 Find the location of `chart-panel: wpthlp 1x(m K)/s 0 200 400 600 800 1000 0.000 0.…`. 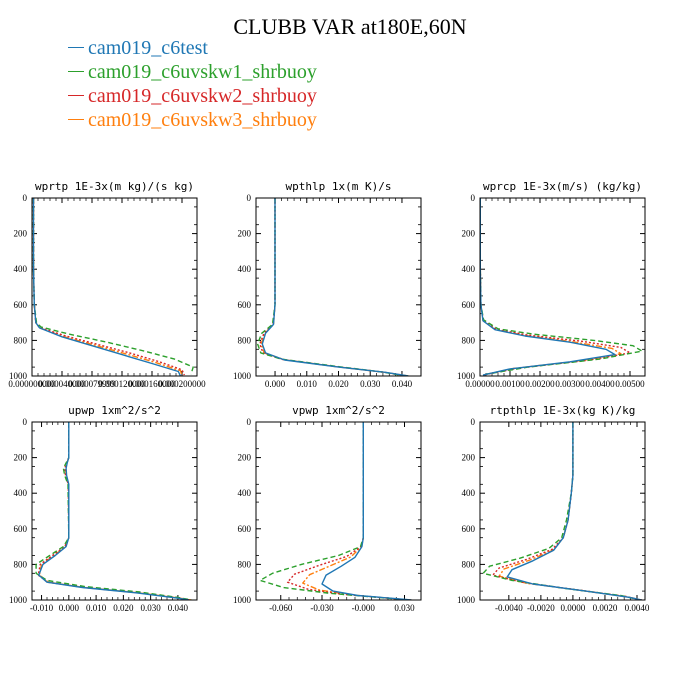

chart-panel: wpthlp 1x(m K)/s 0 200 400 600 800 1000 0.000 0.… is located at coordinates (327, 284).